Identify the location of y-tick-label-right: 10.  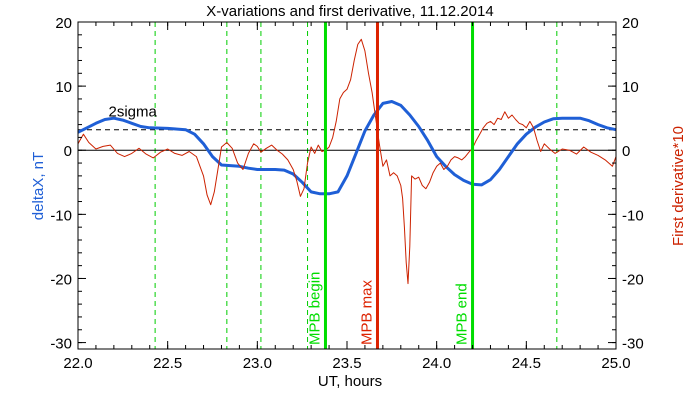
(630, 87).